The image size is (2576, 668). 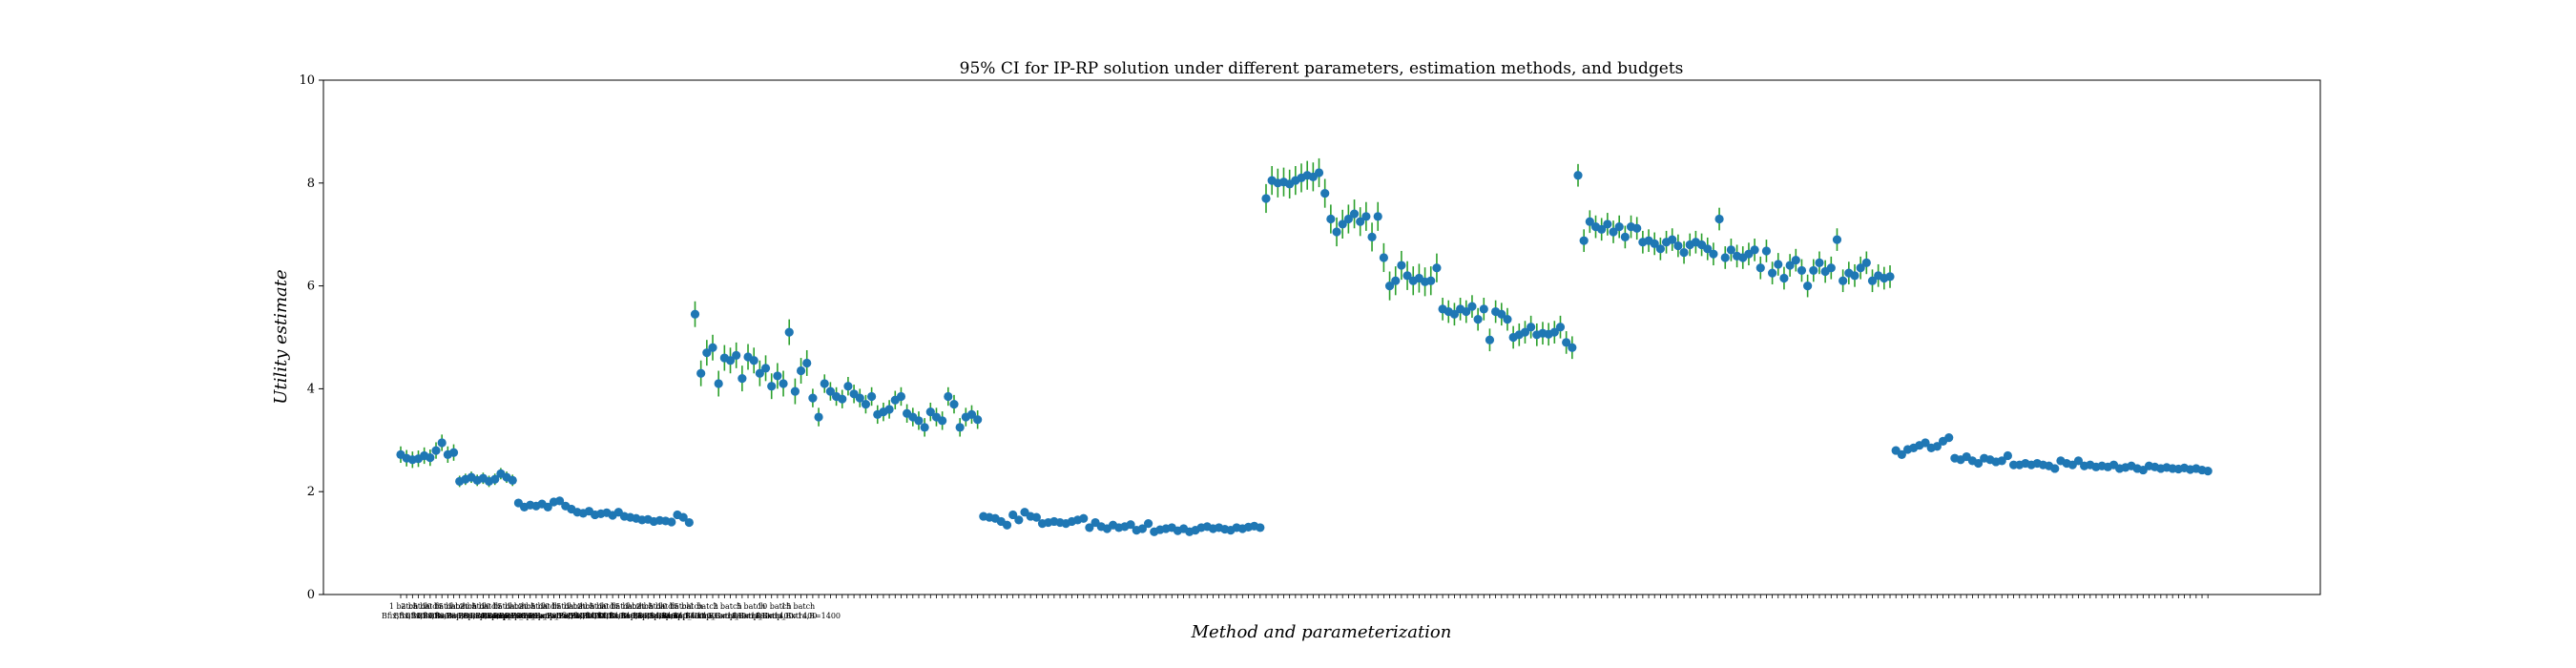 I want to click on y-tick-label: 10, so click(x=307, y=80).